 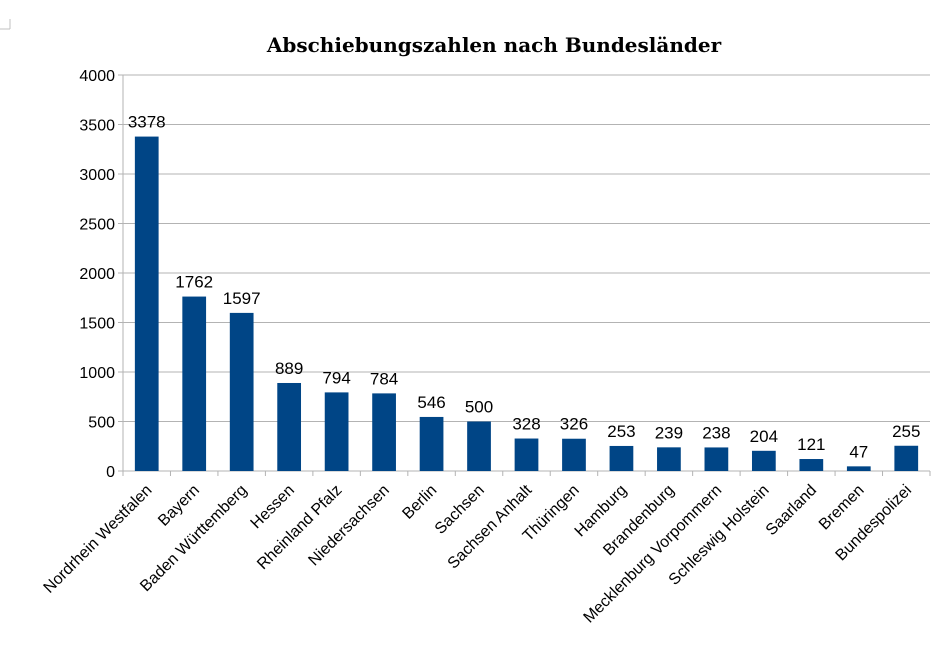 What do you see at coordinates (242, 298) in the screenshot?
I see `data-label: 1597` at bounding box center [242, 298].